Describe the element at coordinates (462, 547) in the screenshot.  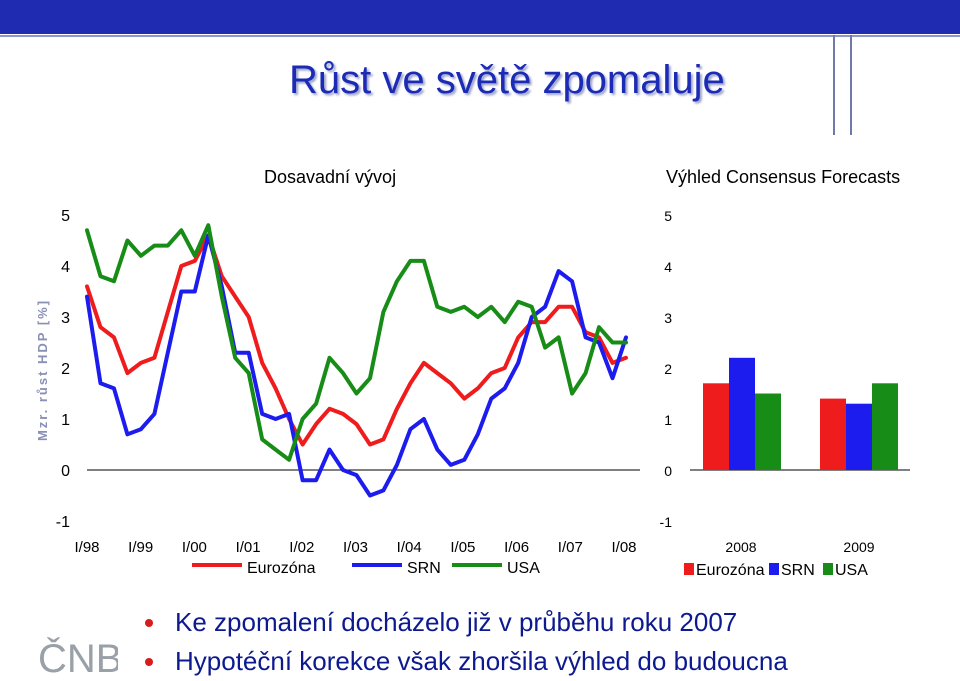
I see `x-tick-label: I/05` at that location.